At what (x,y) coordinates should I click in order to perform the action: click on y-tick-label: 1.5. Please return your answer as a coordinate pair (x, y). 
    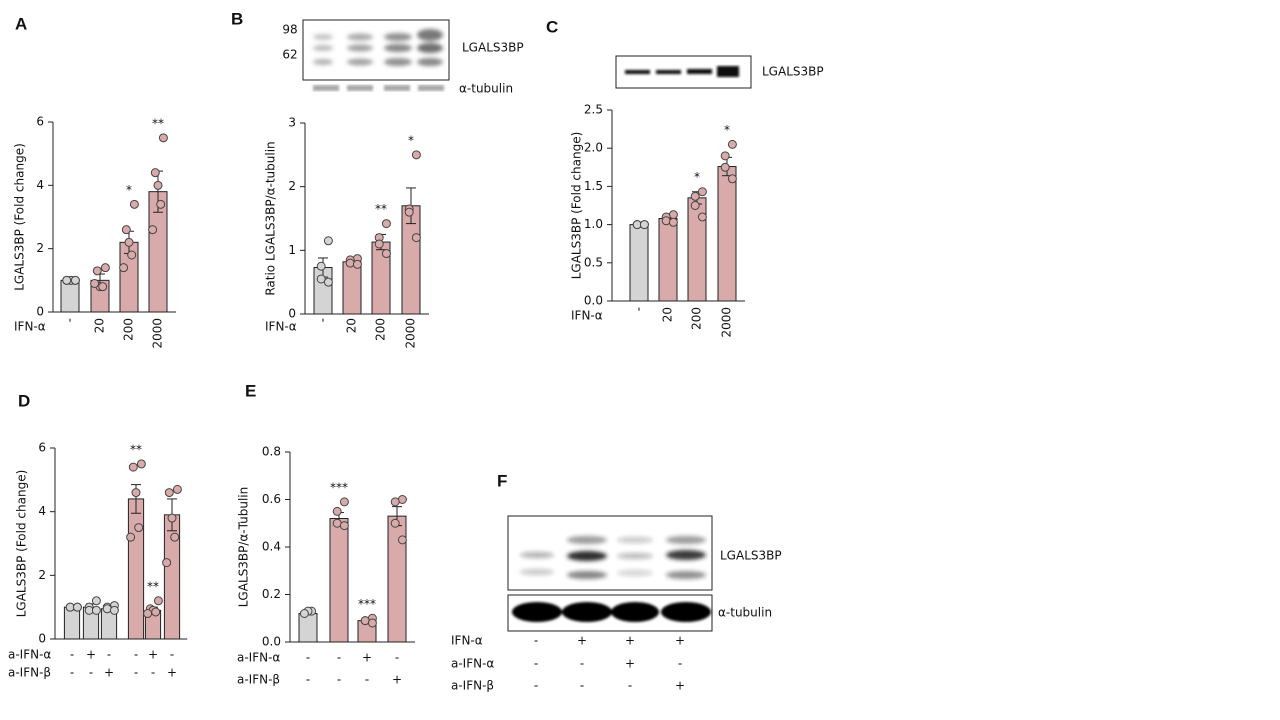
    Looking at the image, I should click on (593, 186).